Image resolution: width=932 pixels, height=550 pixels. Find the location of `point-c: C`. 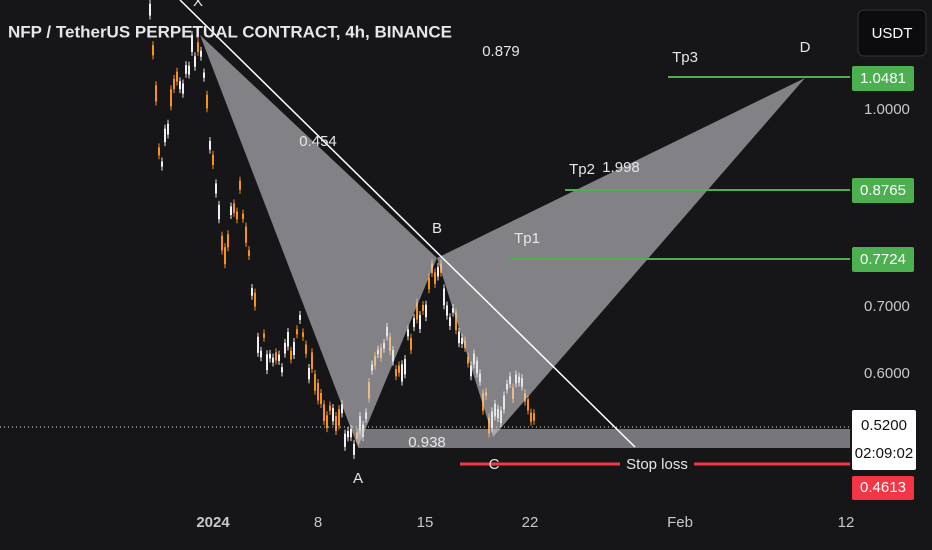

point-c: C is located at coordinates (494, 464).